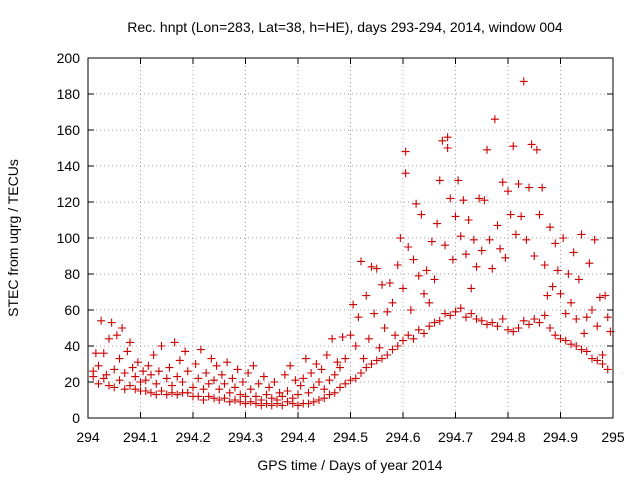 The height and width of the screenshot is (480, 640). What do you see at coordinates (507, 437) in the screenshot?
I see `x-tick-label: 294.8` at bounding box center [507, 437].